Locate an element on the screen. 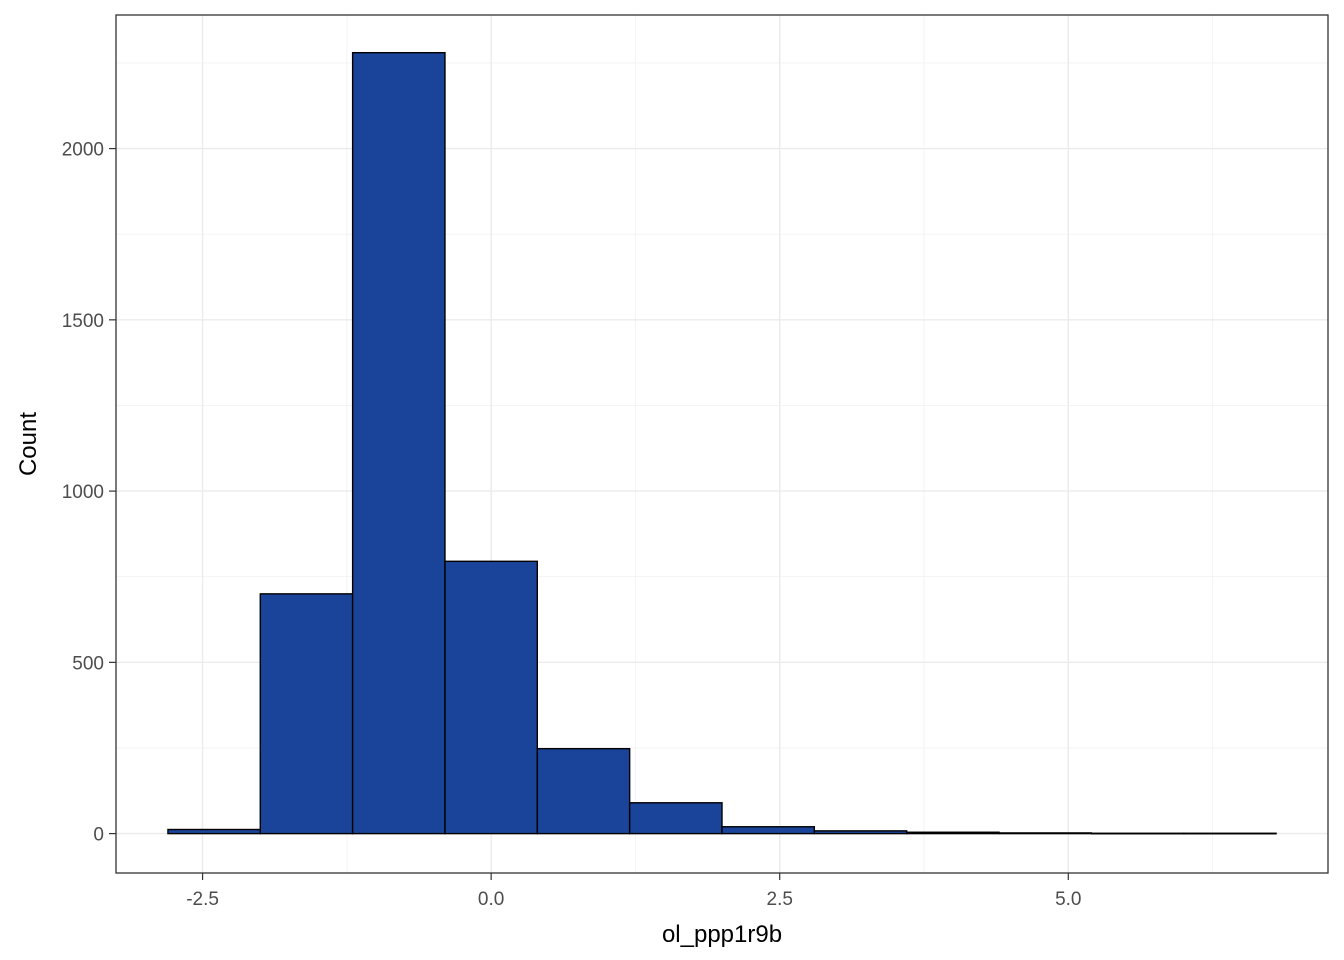  x-tick-label: -2.5 is located at coordinates (202, 899).